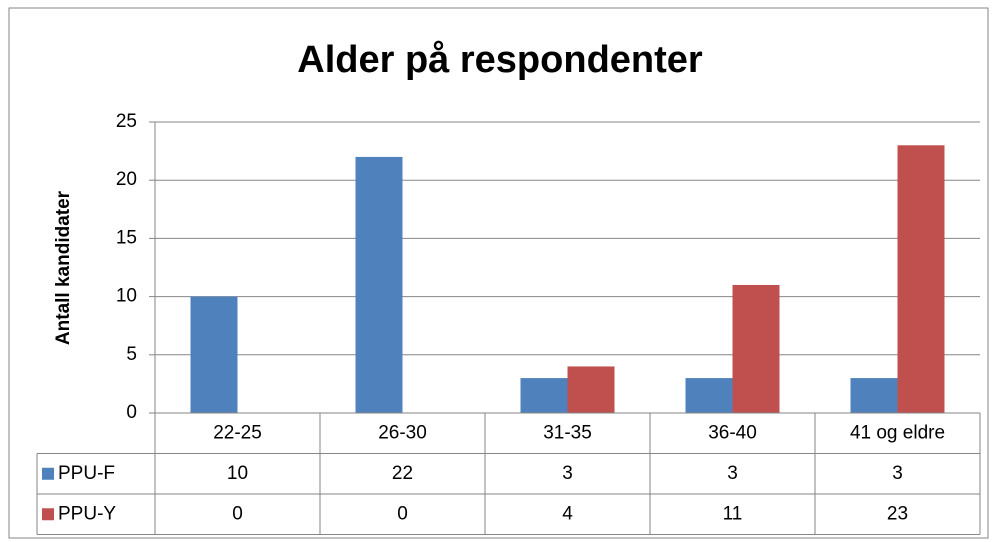 This screenshot has width=996, height=542. What do you see at coordinates (86, 473) in the screenshot?
I see `legend-label: PPU-F` at bounding box center [86, 473].